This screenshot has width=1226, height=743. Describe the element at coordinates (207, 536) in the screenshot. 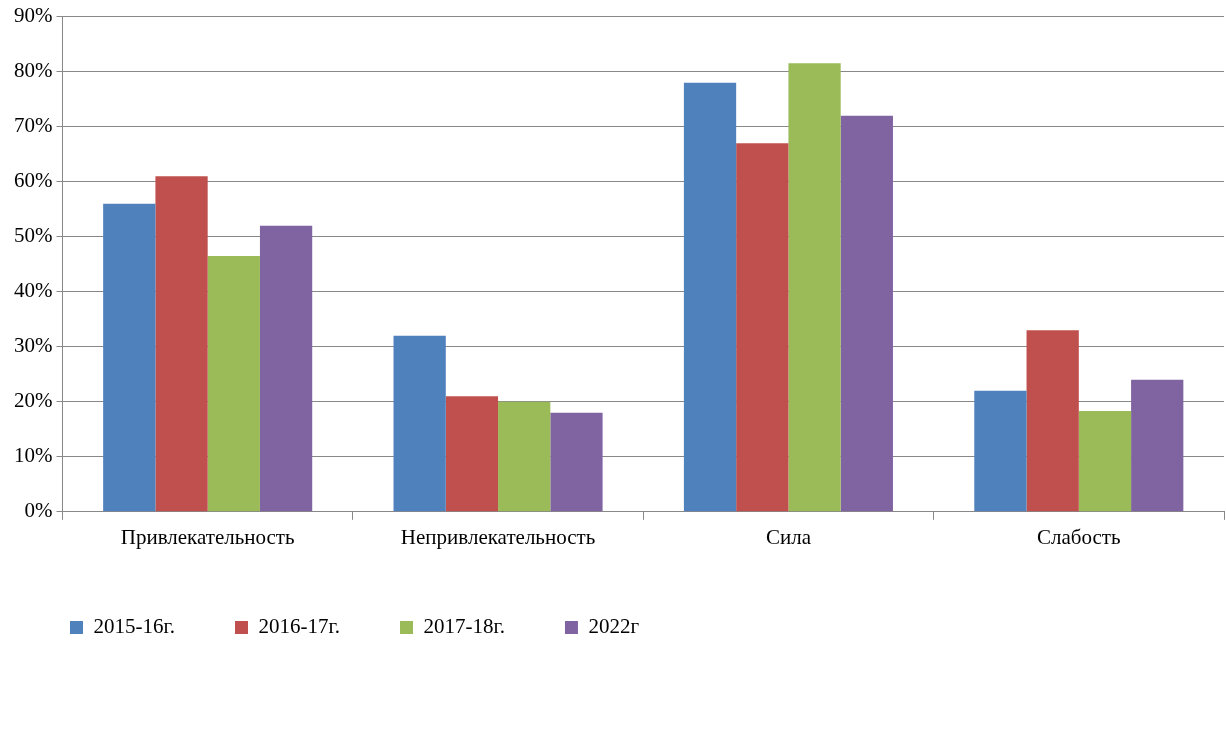

I see `x-tick-label: Привлекательность` at that location.